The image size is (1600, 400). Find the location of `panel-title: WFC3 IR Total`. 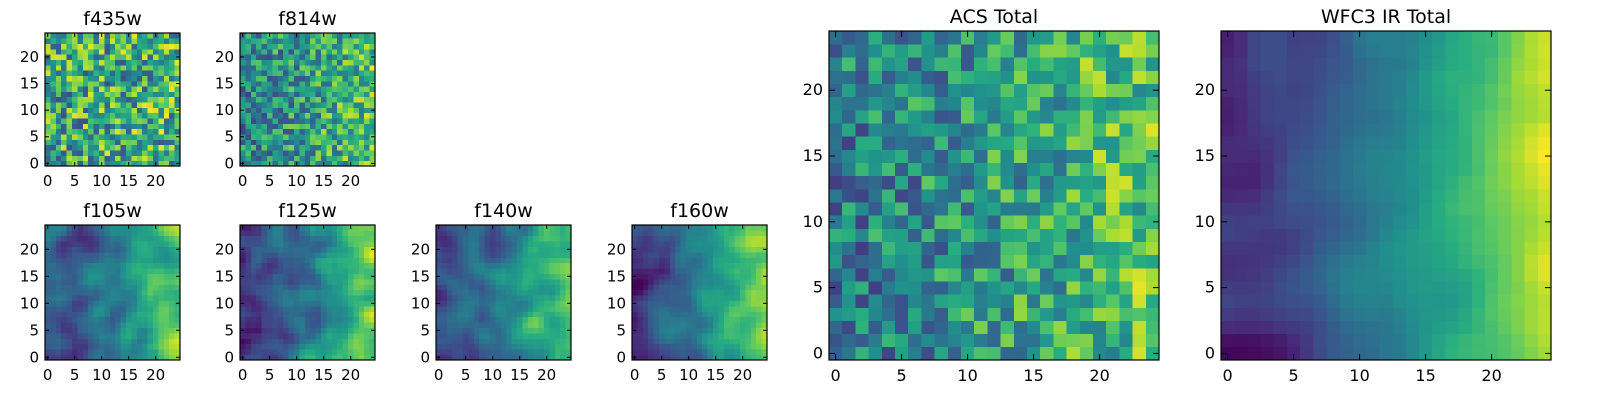

panel-title: WFC3 IR Total is located at coordinates (1386, 17).